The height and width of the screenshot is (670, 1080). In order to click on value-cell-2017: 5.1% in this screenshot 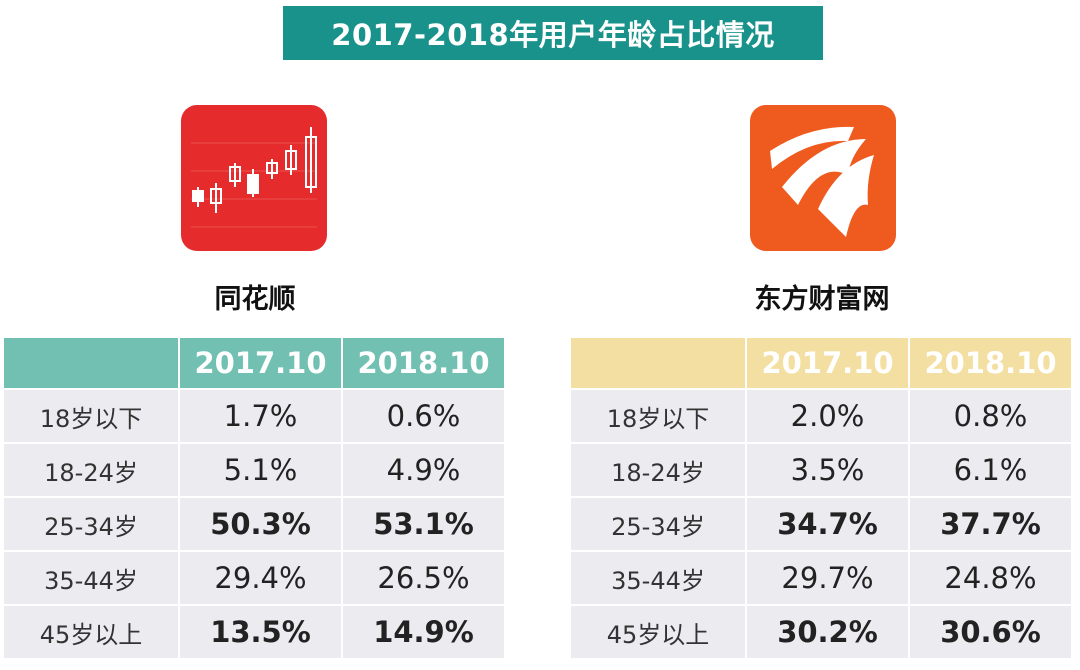, I will do `click(260, 470)`.